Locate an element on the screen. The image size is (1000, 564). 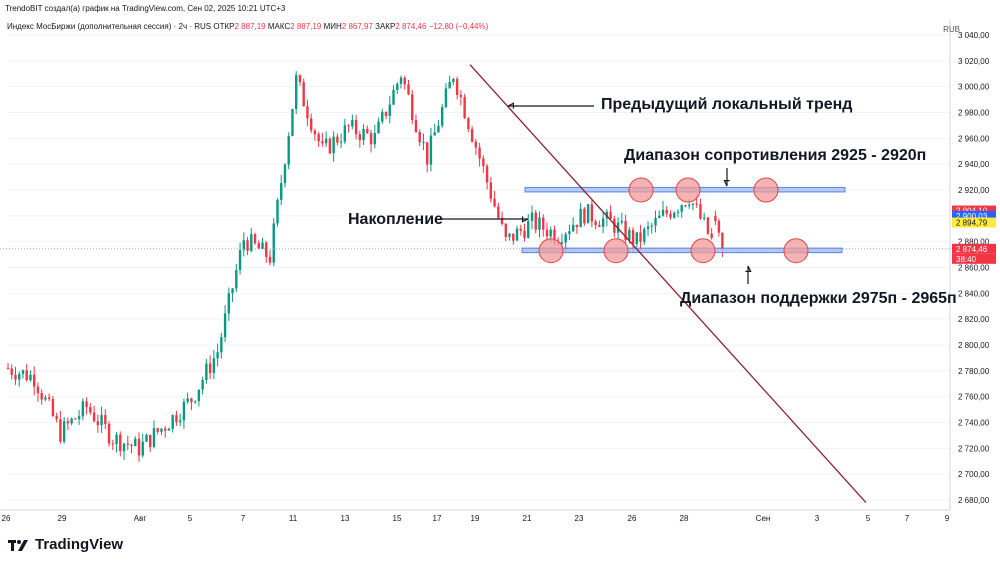
y-tick-label: 2 860,00 is located at coordinates (974, 268).